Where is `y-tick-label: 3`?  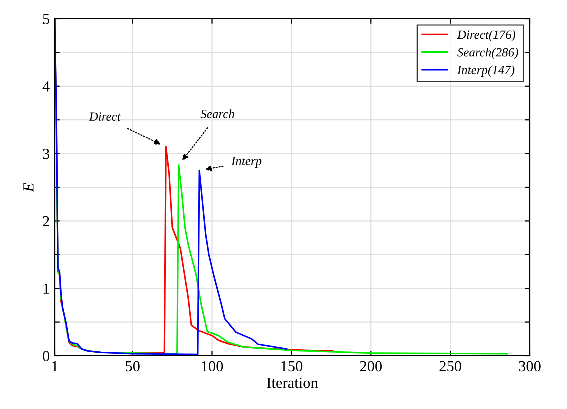 y-tick-label: 3 is located at coordinates (46, 154).